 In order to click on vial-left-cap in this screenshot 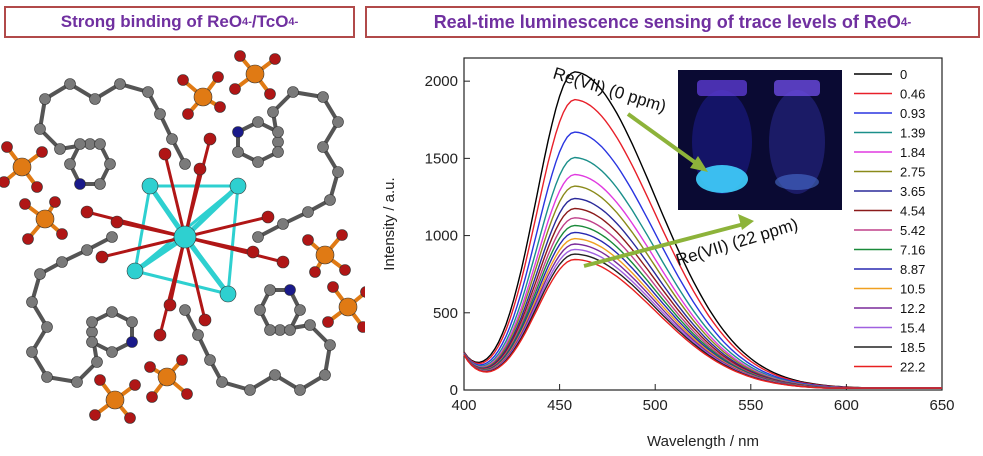, I will do `click(722, 88)`.